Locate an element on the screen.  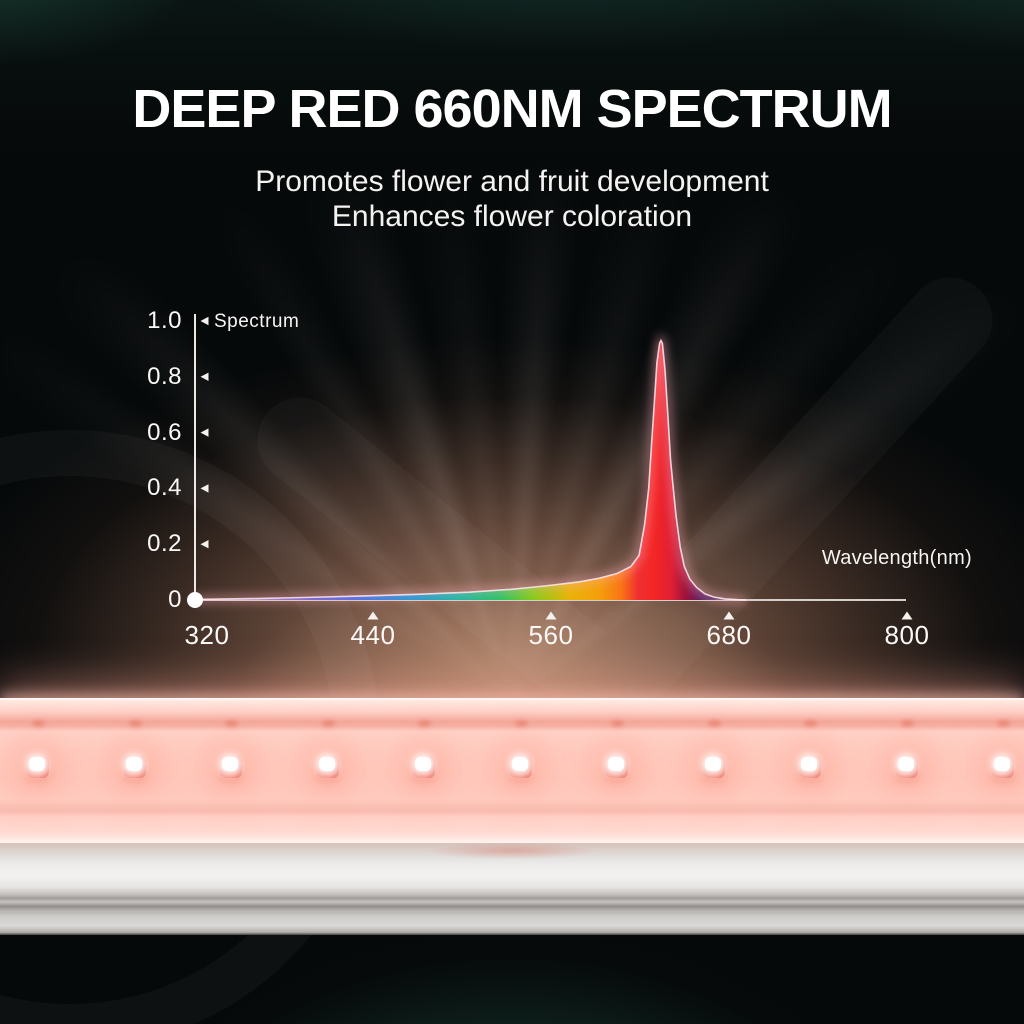
x-axis-label: Wavelength(nm) is located at coordinates (896, 558).